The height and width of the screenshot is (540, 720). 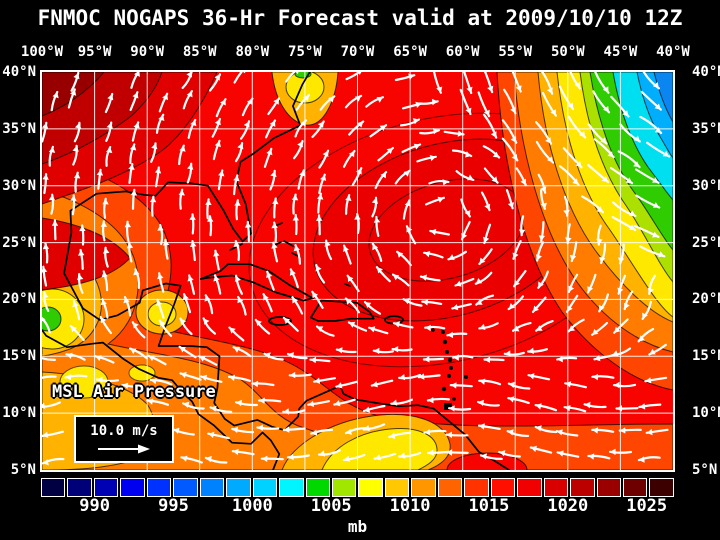 What do you see at coordinates (331, 506) in the screenshot?
I see `colorbar-tick: 1005` at bounding box center [331, 506].